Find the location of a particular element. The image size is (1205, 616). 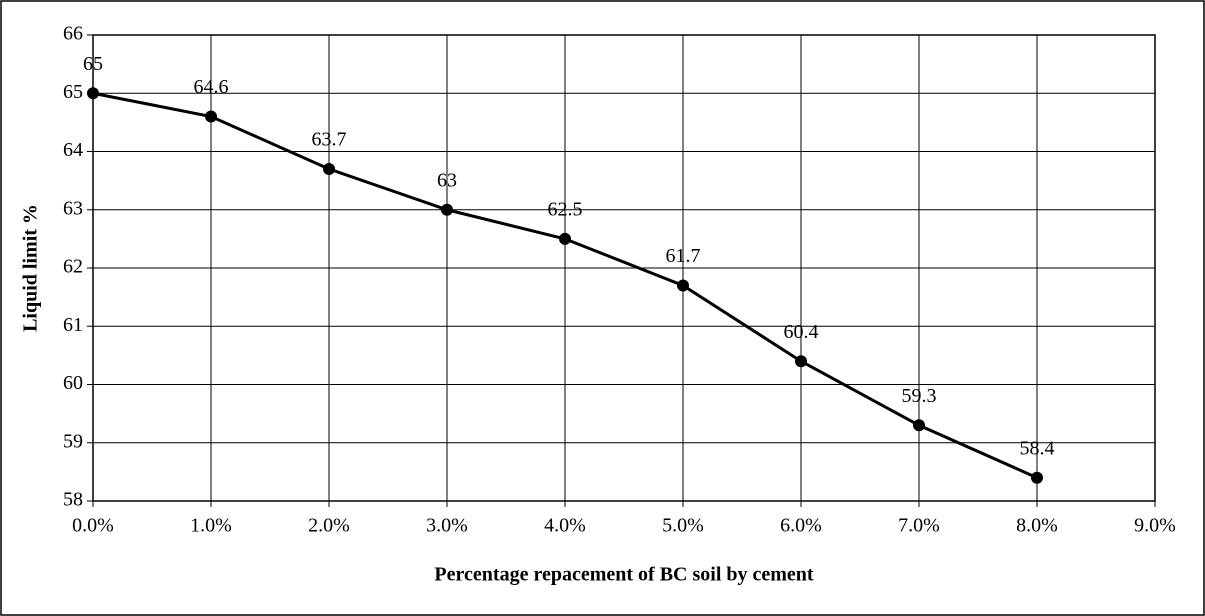

data-label: 59.3 is located at coordinates (919, 396).